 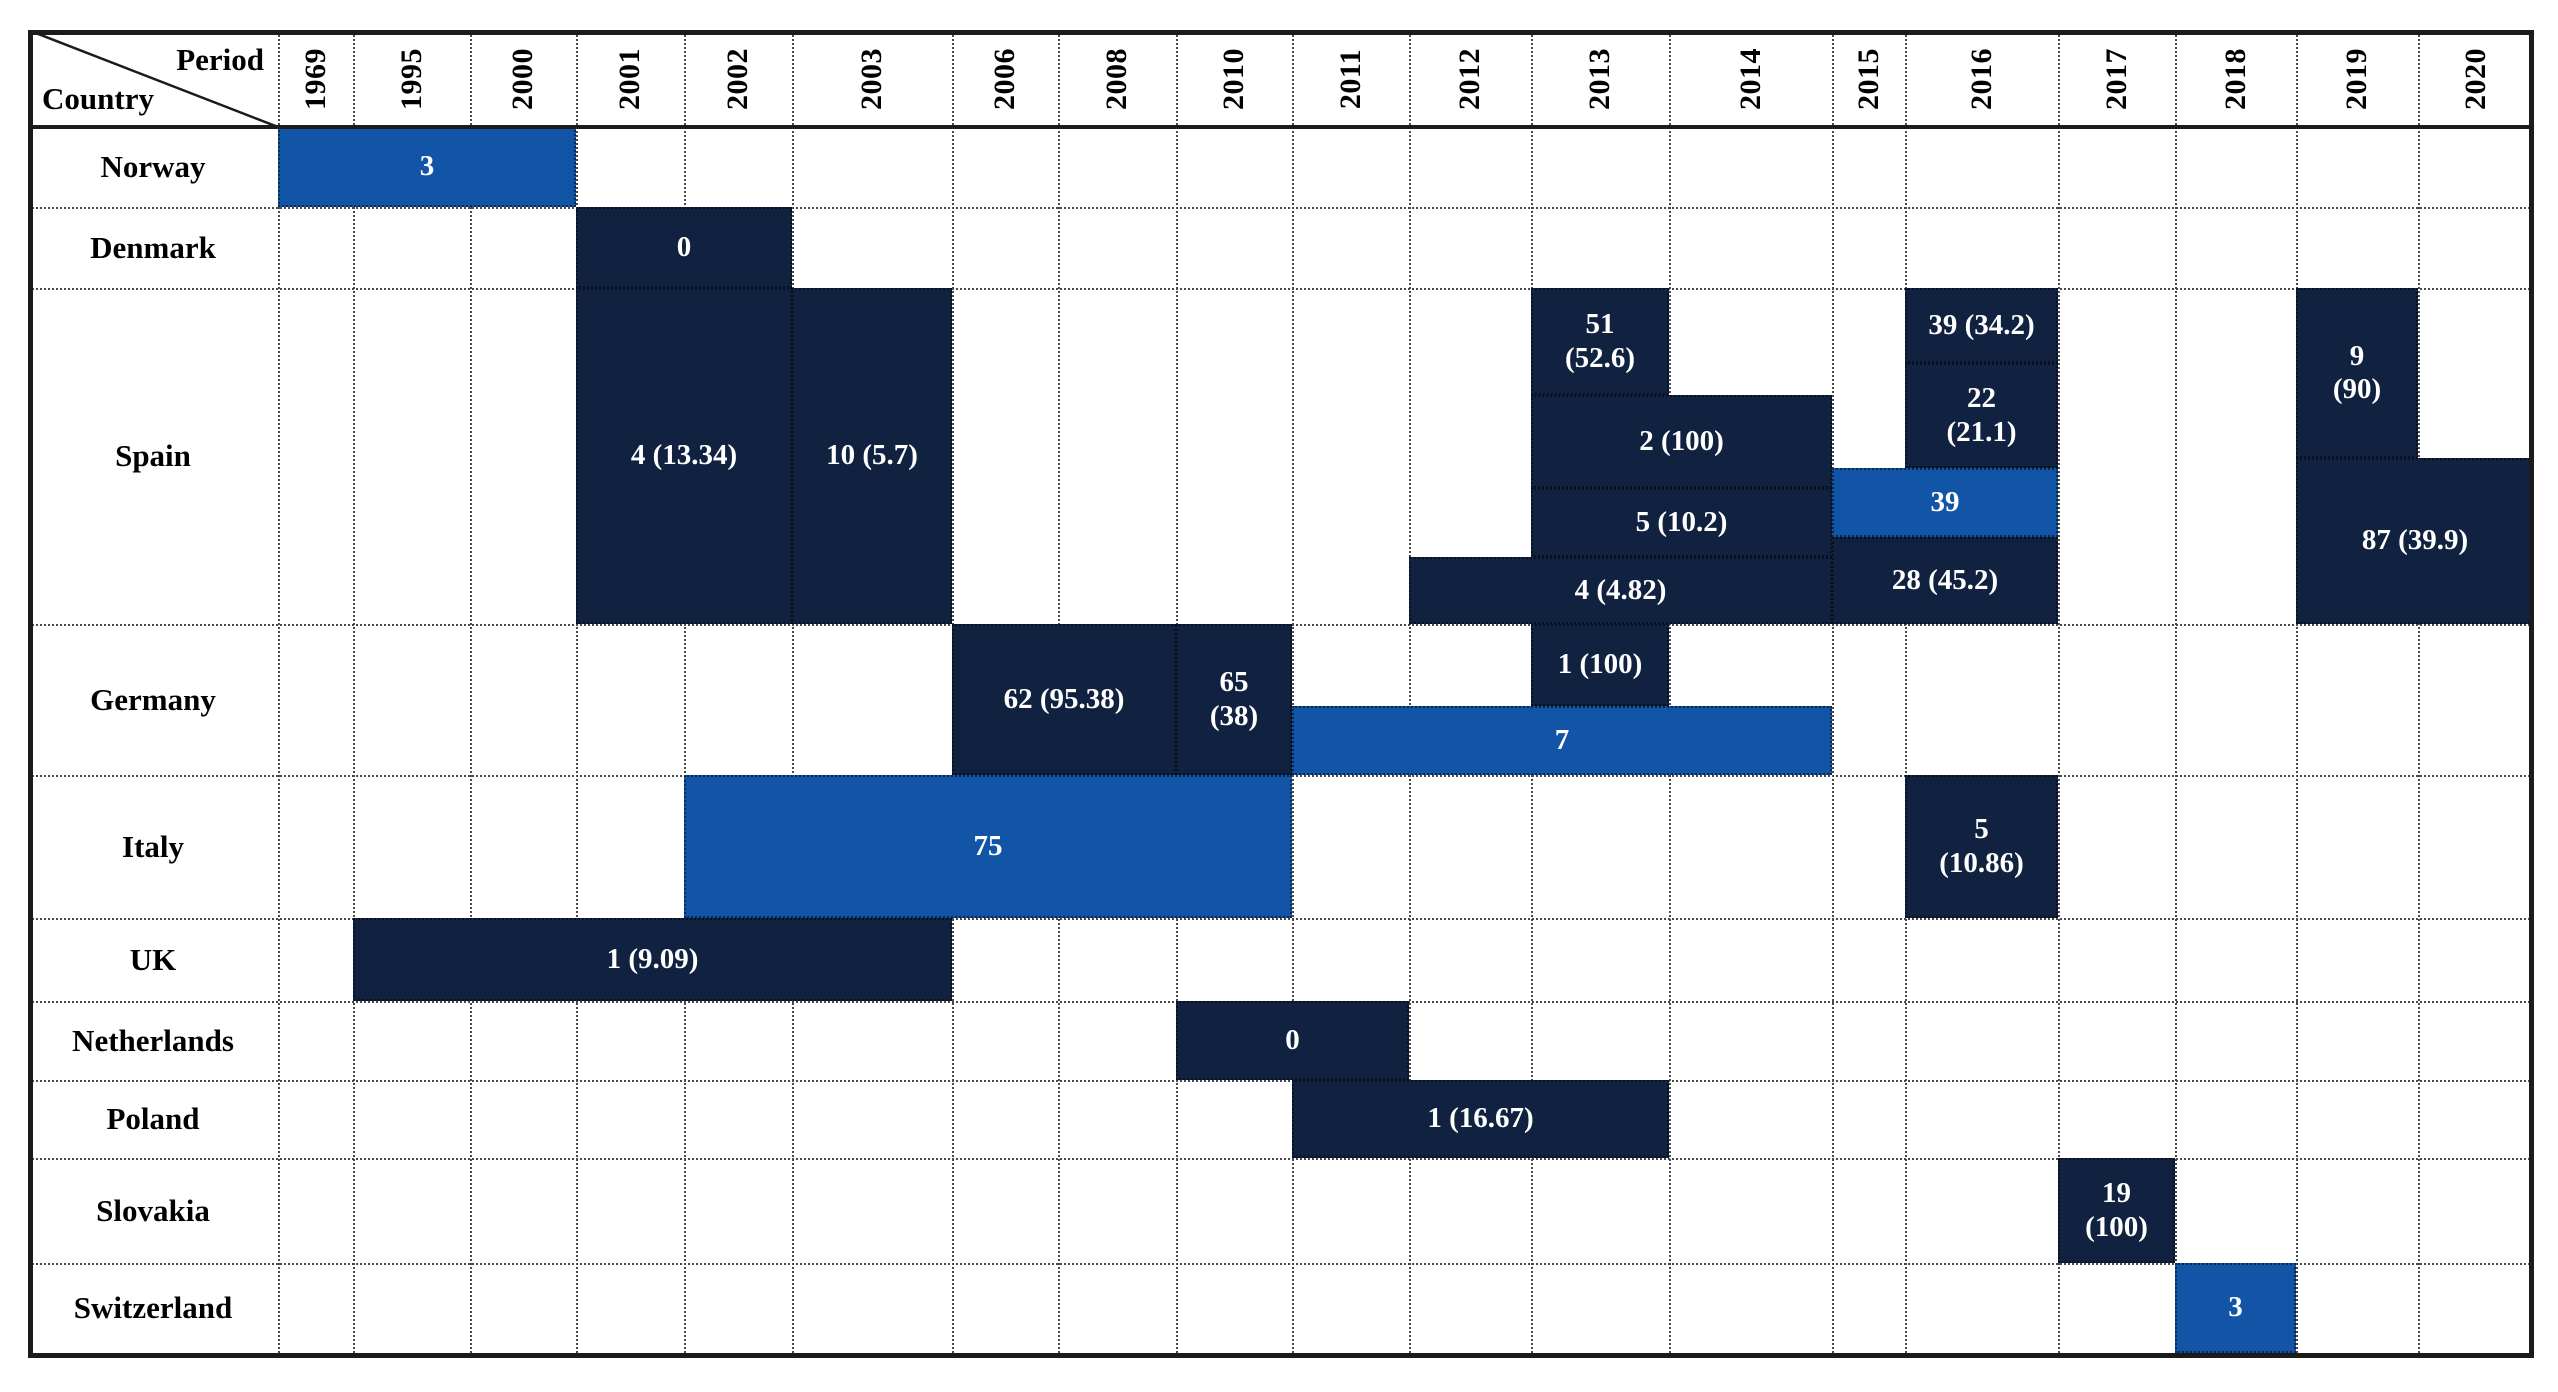 What do you see at coordinates (153, 846) in the screenshot?
I see `country-row-label-italy: Italy` at bounding box center [153, 846].